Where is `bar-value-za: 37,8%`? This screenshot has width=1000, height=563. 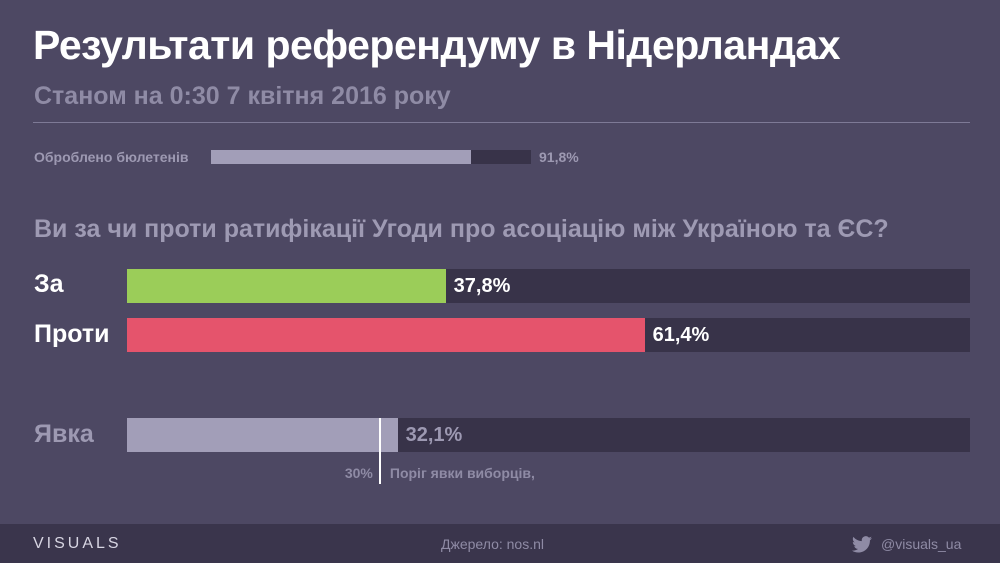 bar-value-za: 37,8% is located at coordinates (482, 286).